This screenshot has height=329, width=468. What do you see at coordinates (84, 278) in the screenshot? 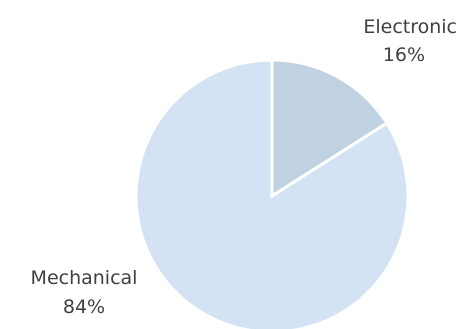
I see `slice-label-mechanical: Mechanical` at bounding box center [84, 278].